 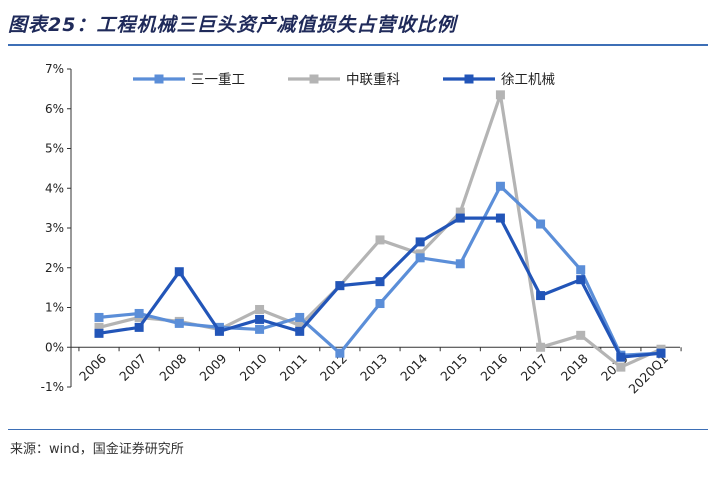 I want to click on x-tick-label: 2009, so click(x=212, y=367).